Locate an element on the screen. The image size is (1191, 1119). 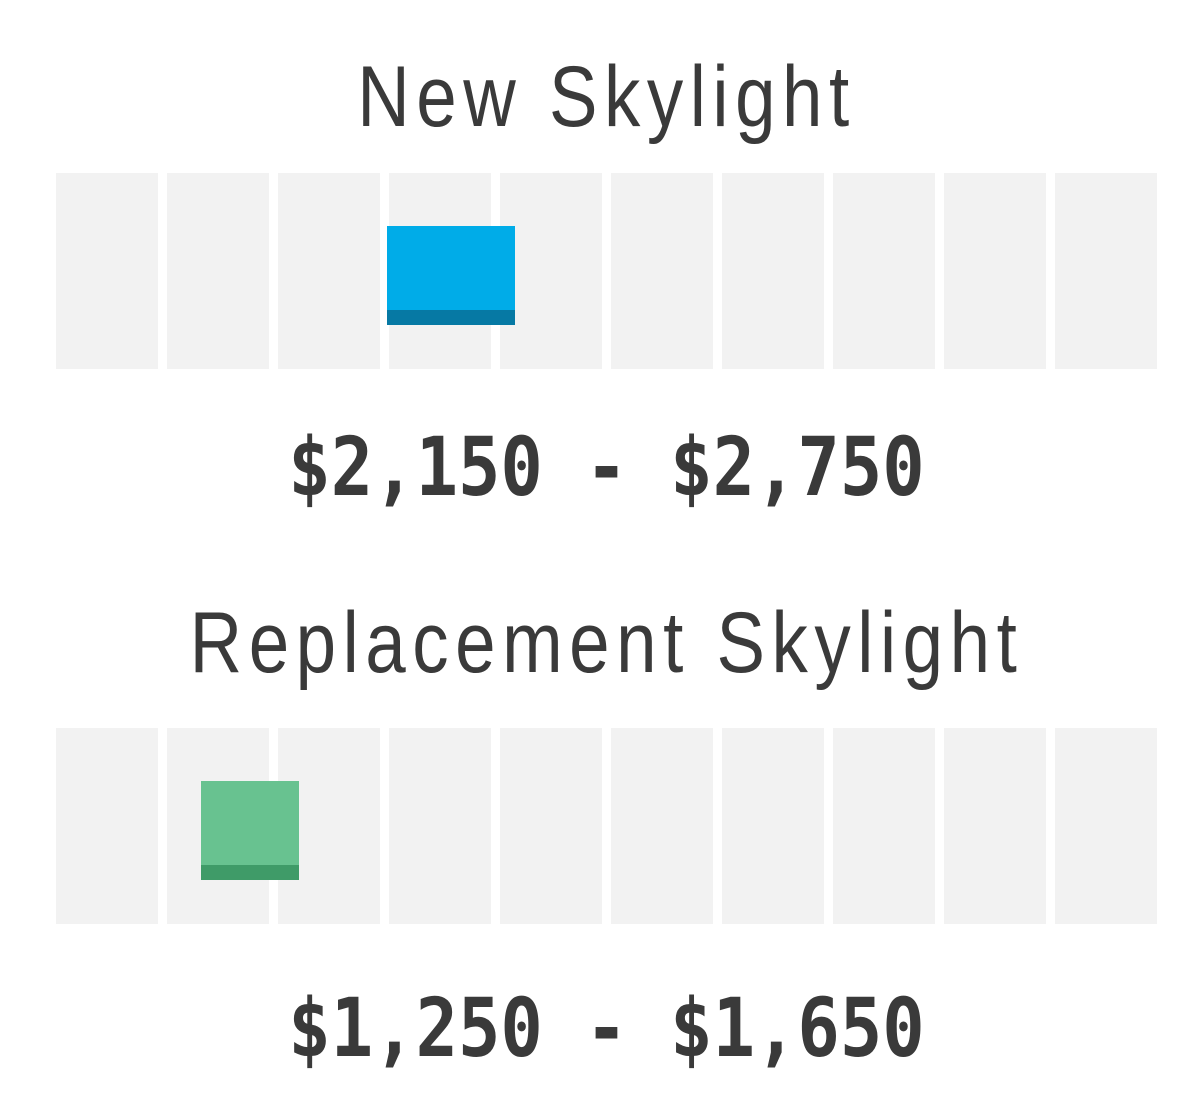
chart-title-replacement-skylight: Replacement Skylight is located at coordinates (606, 643).